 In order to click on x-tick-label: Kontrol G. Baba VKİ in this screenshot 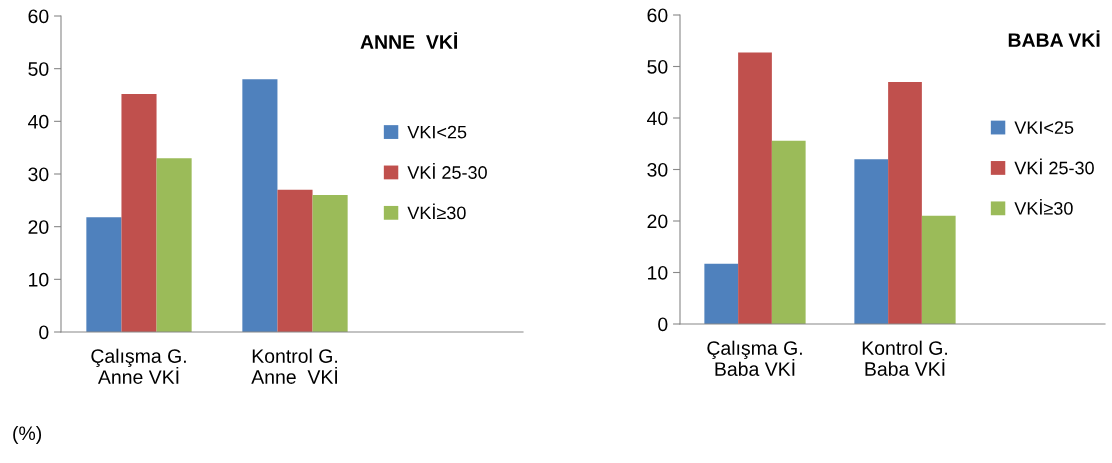, I will do `click(904, 358)`.